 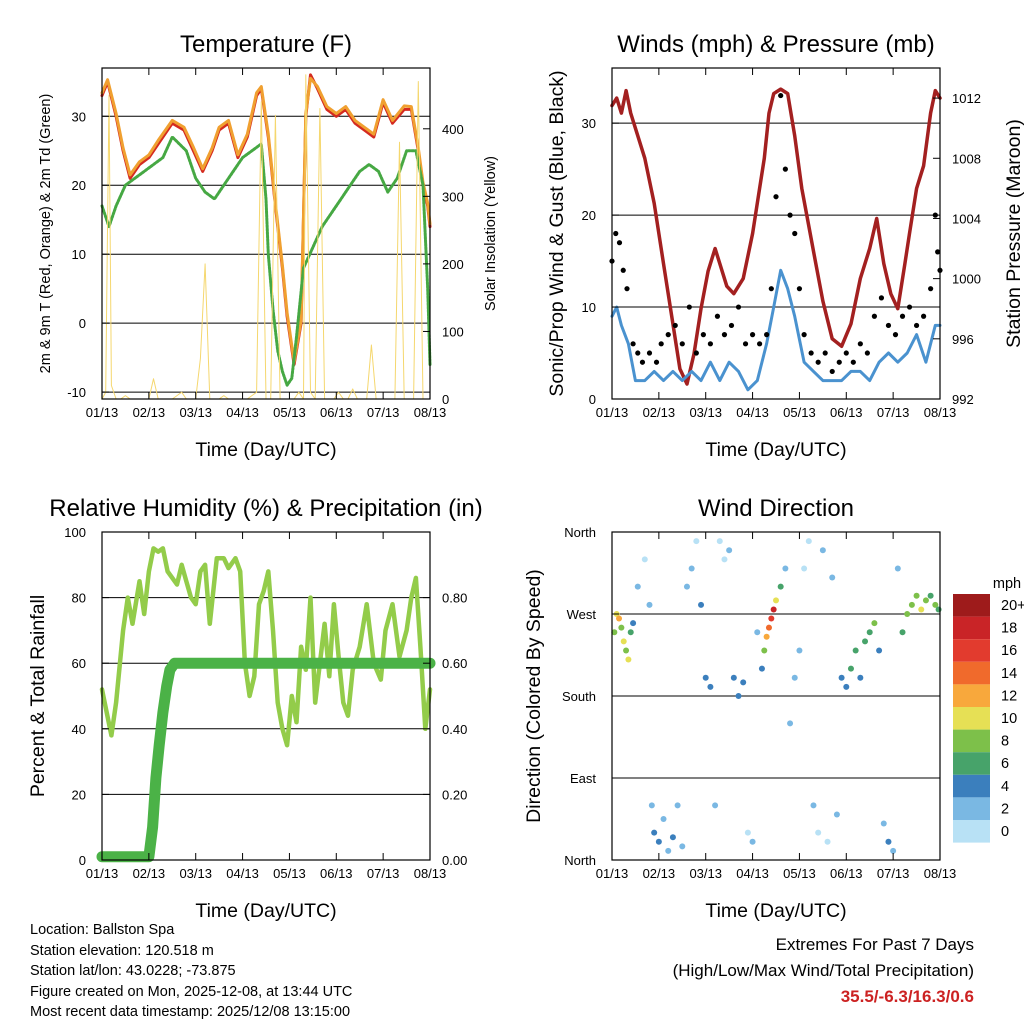 I want to click on station-latlon: Station lat/lon: 43.0228; -73.875, so click(x=133, y=971).